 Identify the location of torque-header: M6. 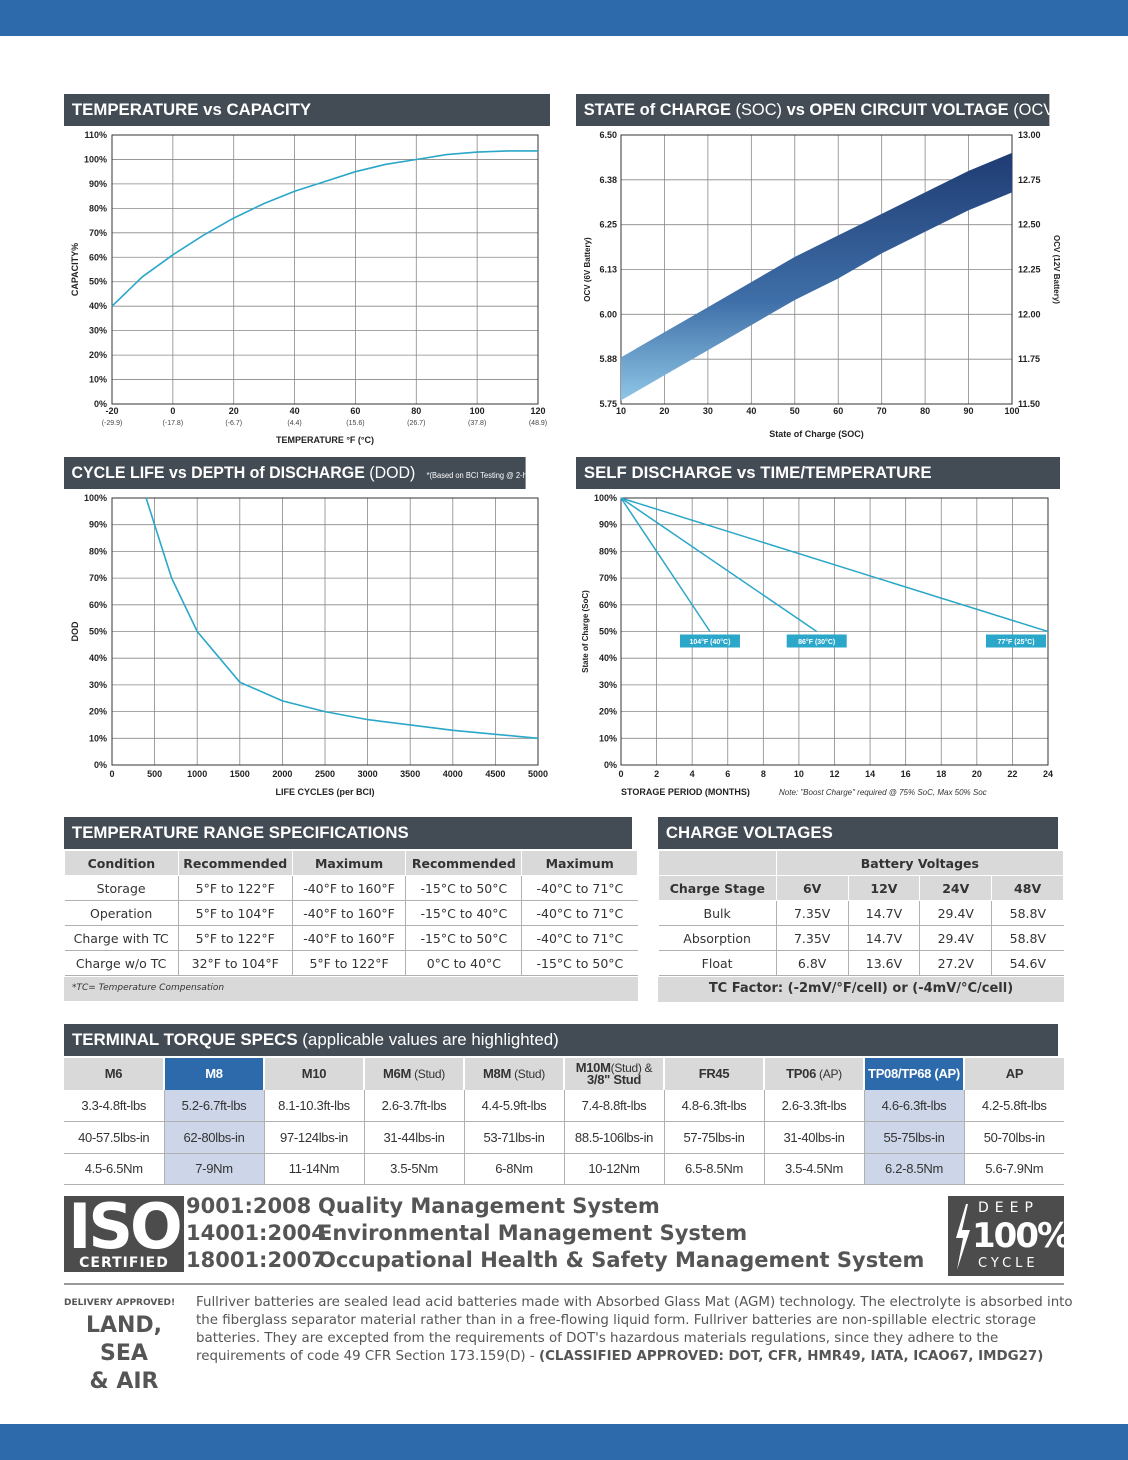
(114, 1074).